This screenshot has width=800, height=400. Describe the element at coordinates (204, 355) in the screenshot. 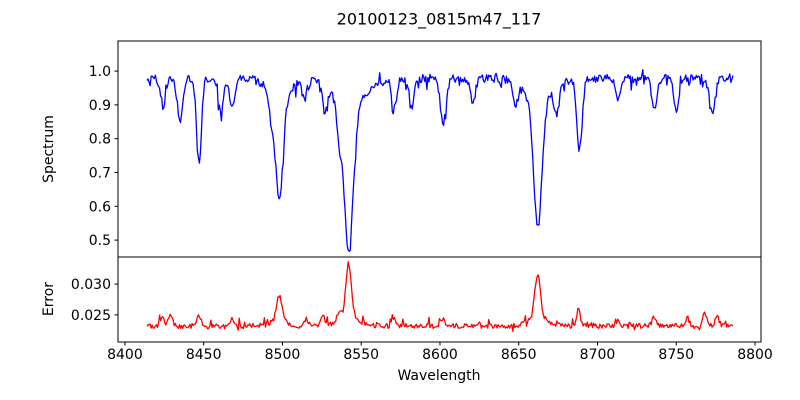

I see `x-tick-label: 8450` at that location.